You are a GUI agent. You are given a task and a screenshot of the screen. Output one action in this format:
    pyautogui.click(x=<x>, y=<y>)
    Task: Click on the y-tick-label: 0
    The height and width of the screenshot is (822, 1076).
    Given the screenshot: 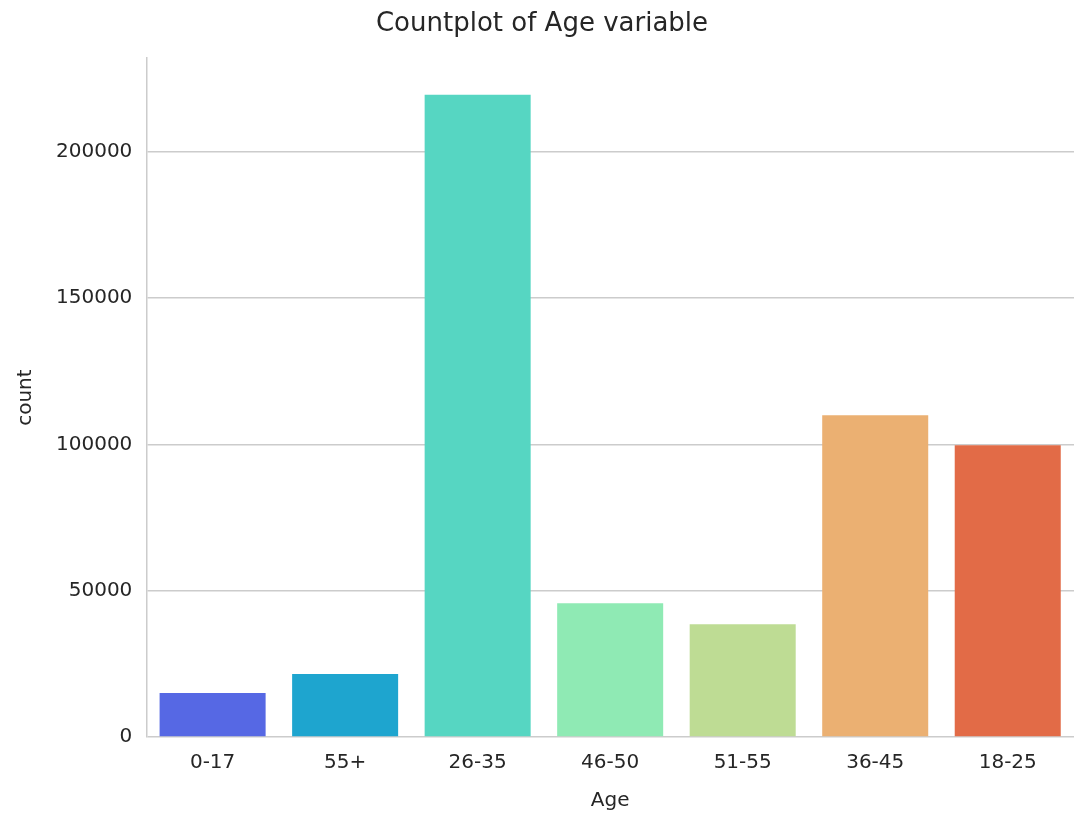 What is the action you would take?
    pyautogui.click(x=126, y=735)
    